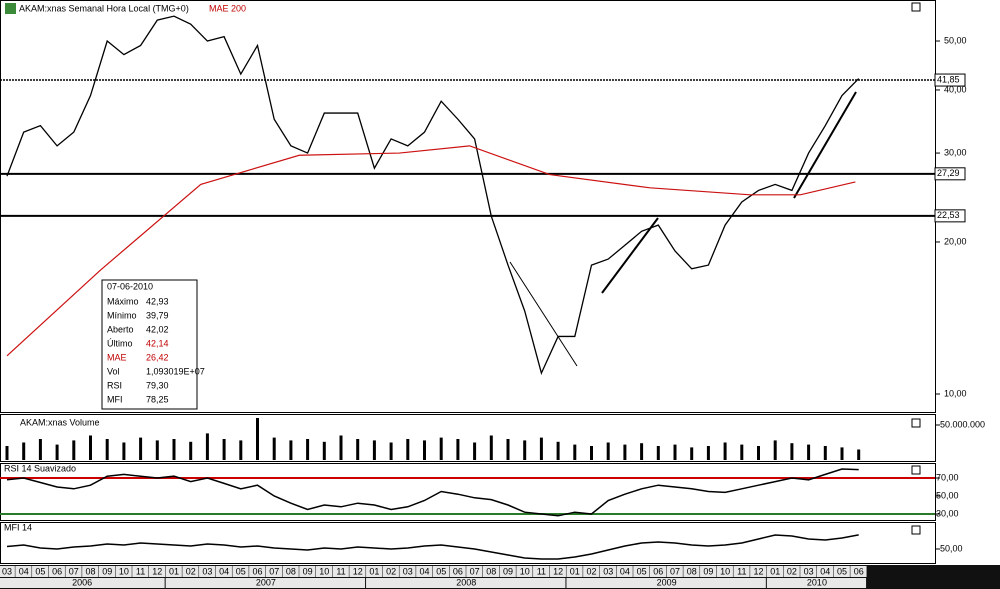 The height and width of the screenshot is (589, 1000). What do you see at coordinates (60, 422) in the screenshot?
I see `panel-title: AKAM:xnas Volume` at bounding box center [60, 422].